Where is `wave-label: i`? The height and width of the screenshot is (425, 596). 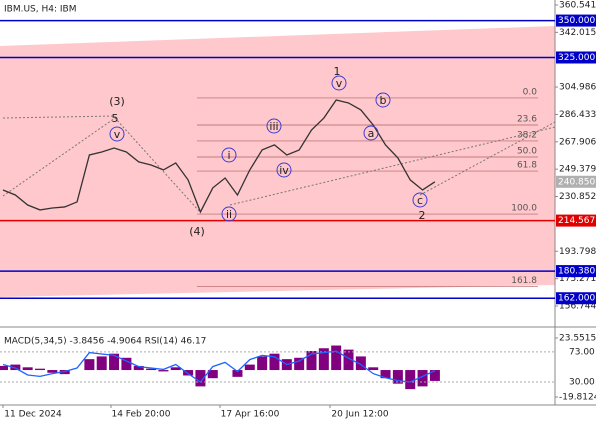 wave-label: i is located at coordinates (228, 155).